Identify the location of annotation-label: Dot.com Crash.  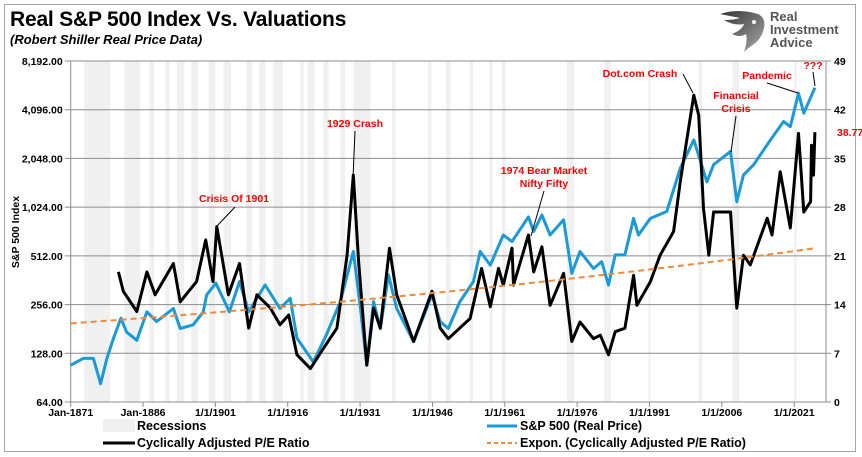
(640, 74).